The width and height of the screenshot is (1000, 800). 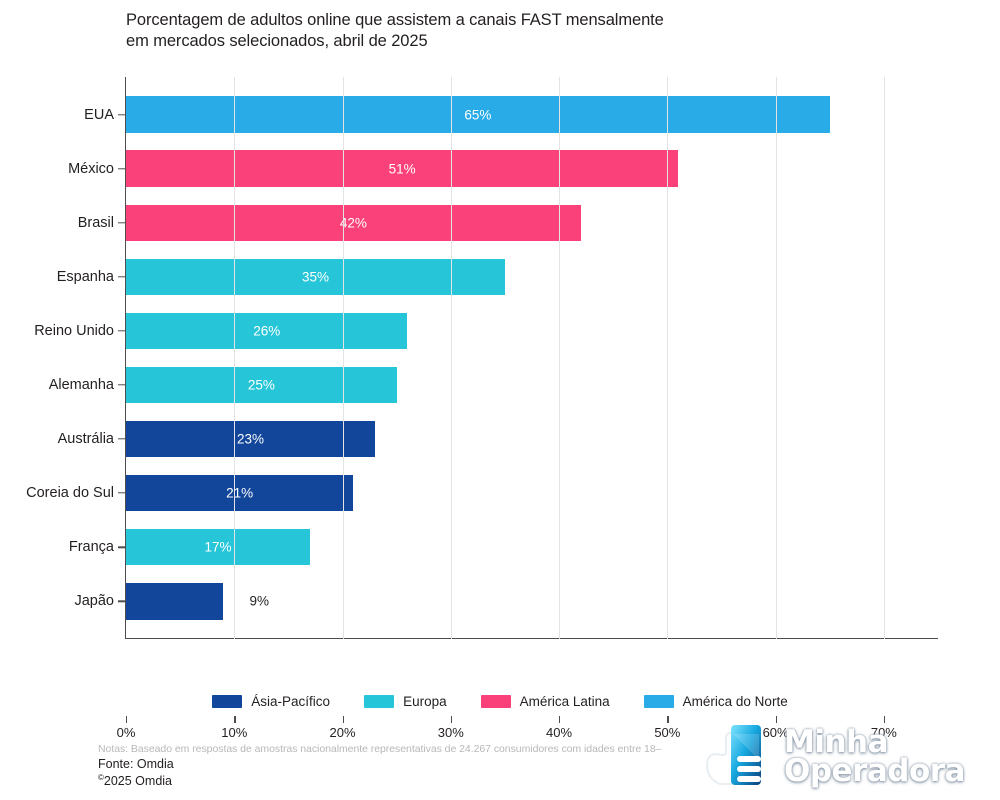 I want to click on y-axis-category-label: Austrália, so click(x=85, y=439).